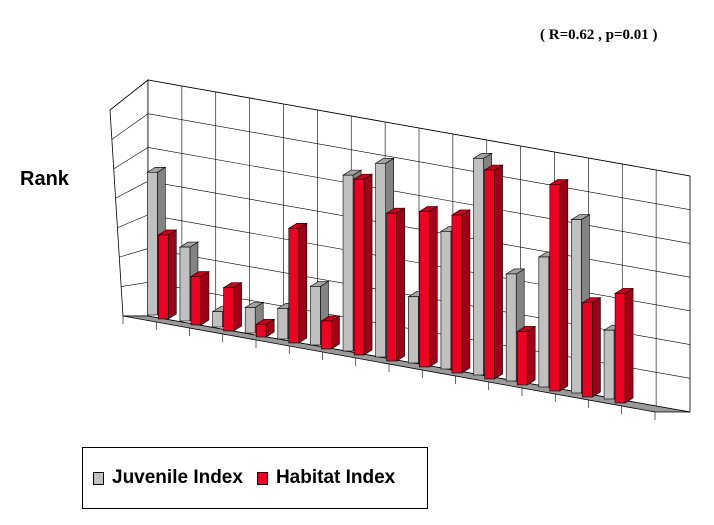  What do you see at coordinates (596, 347) in the screenshot?
I see `bar-habitat-14-side` at bounding box center [596, 347].